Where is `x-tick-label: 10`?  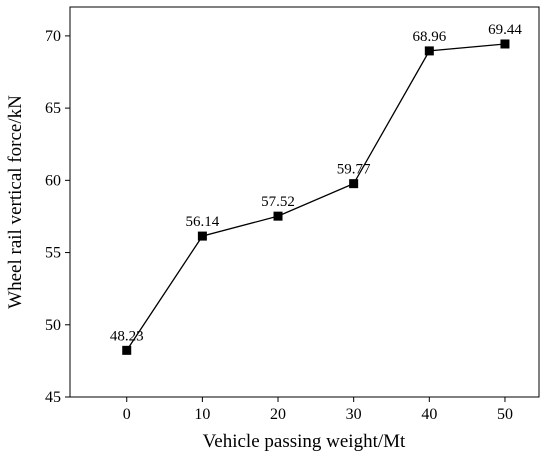 x-tick-label: 10 is located at coordinates (202, 414).